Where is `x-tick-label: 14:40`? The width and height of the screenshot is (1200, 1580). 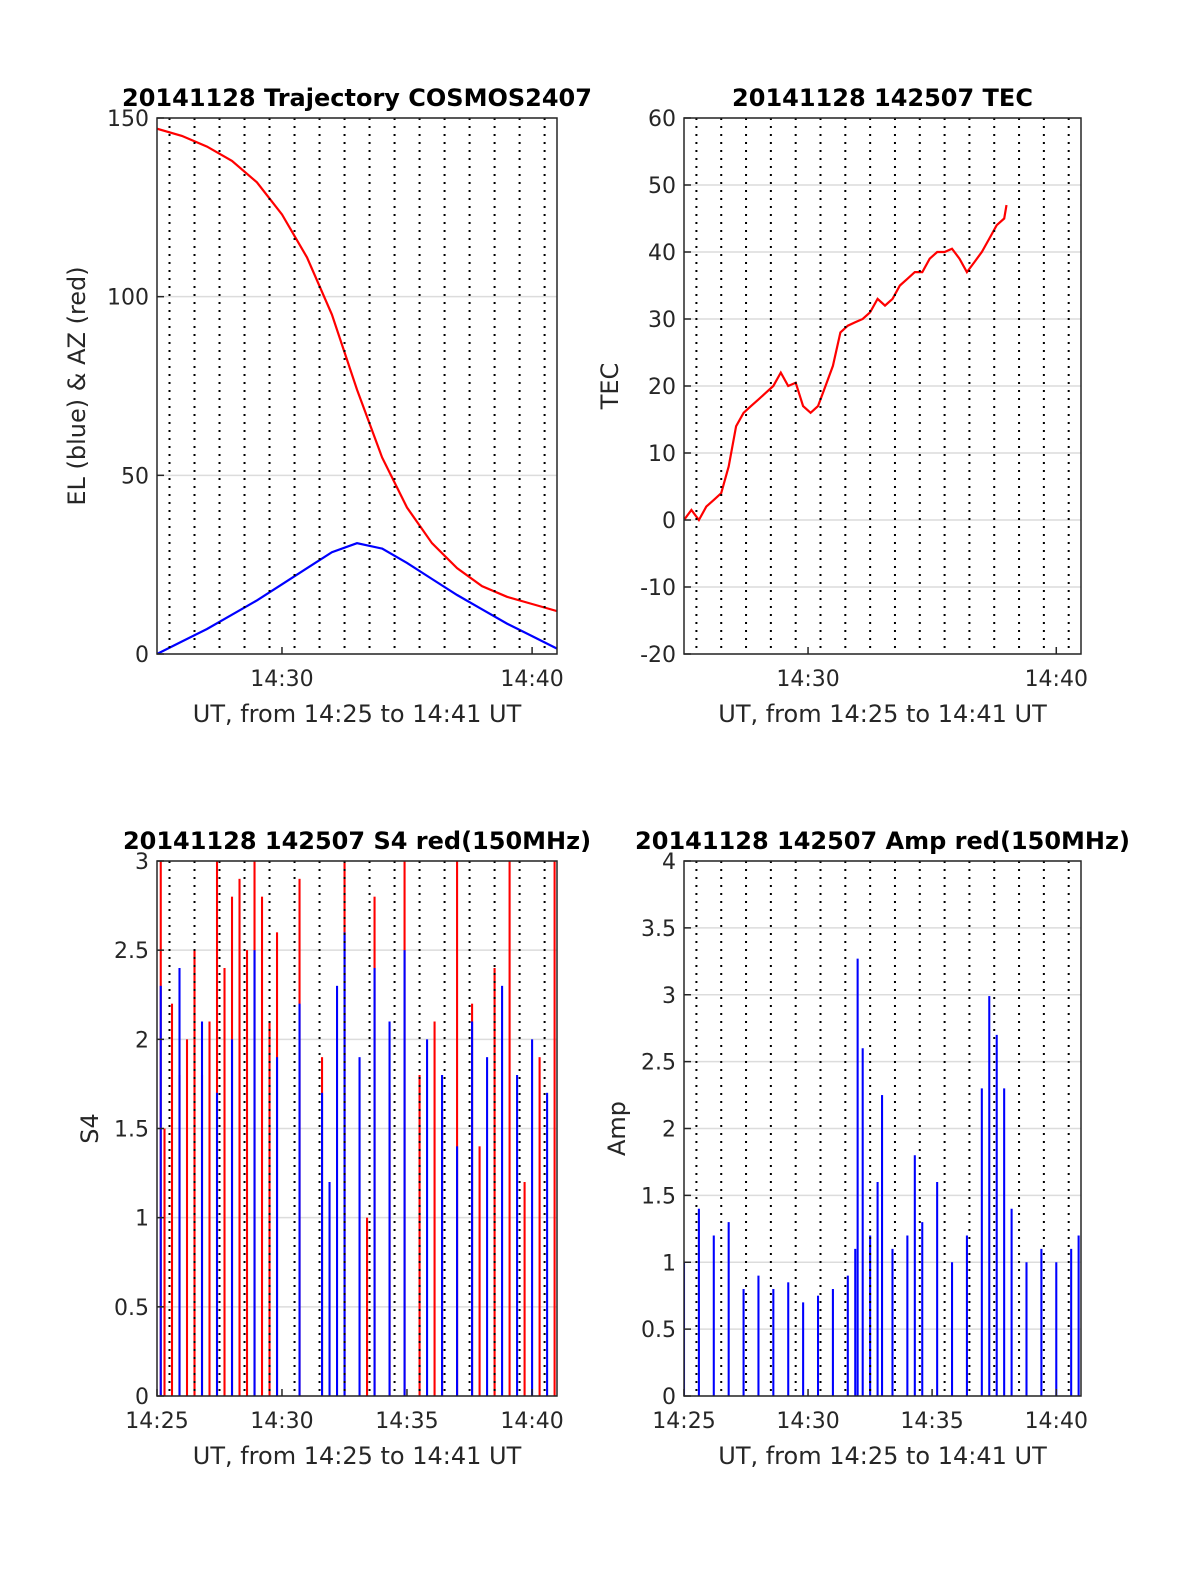 x-tick-label: 14:40 is located at coordinates (531, 679).